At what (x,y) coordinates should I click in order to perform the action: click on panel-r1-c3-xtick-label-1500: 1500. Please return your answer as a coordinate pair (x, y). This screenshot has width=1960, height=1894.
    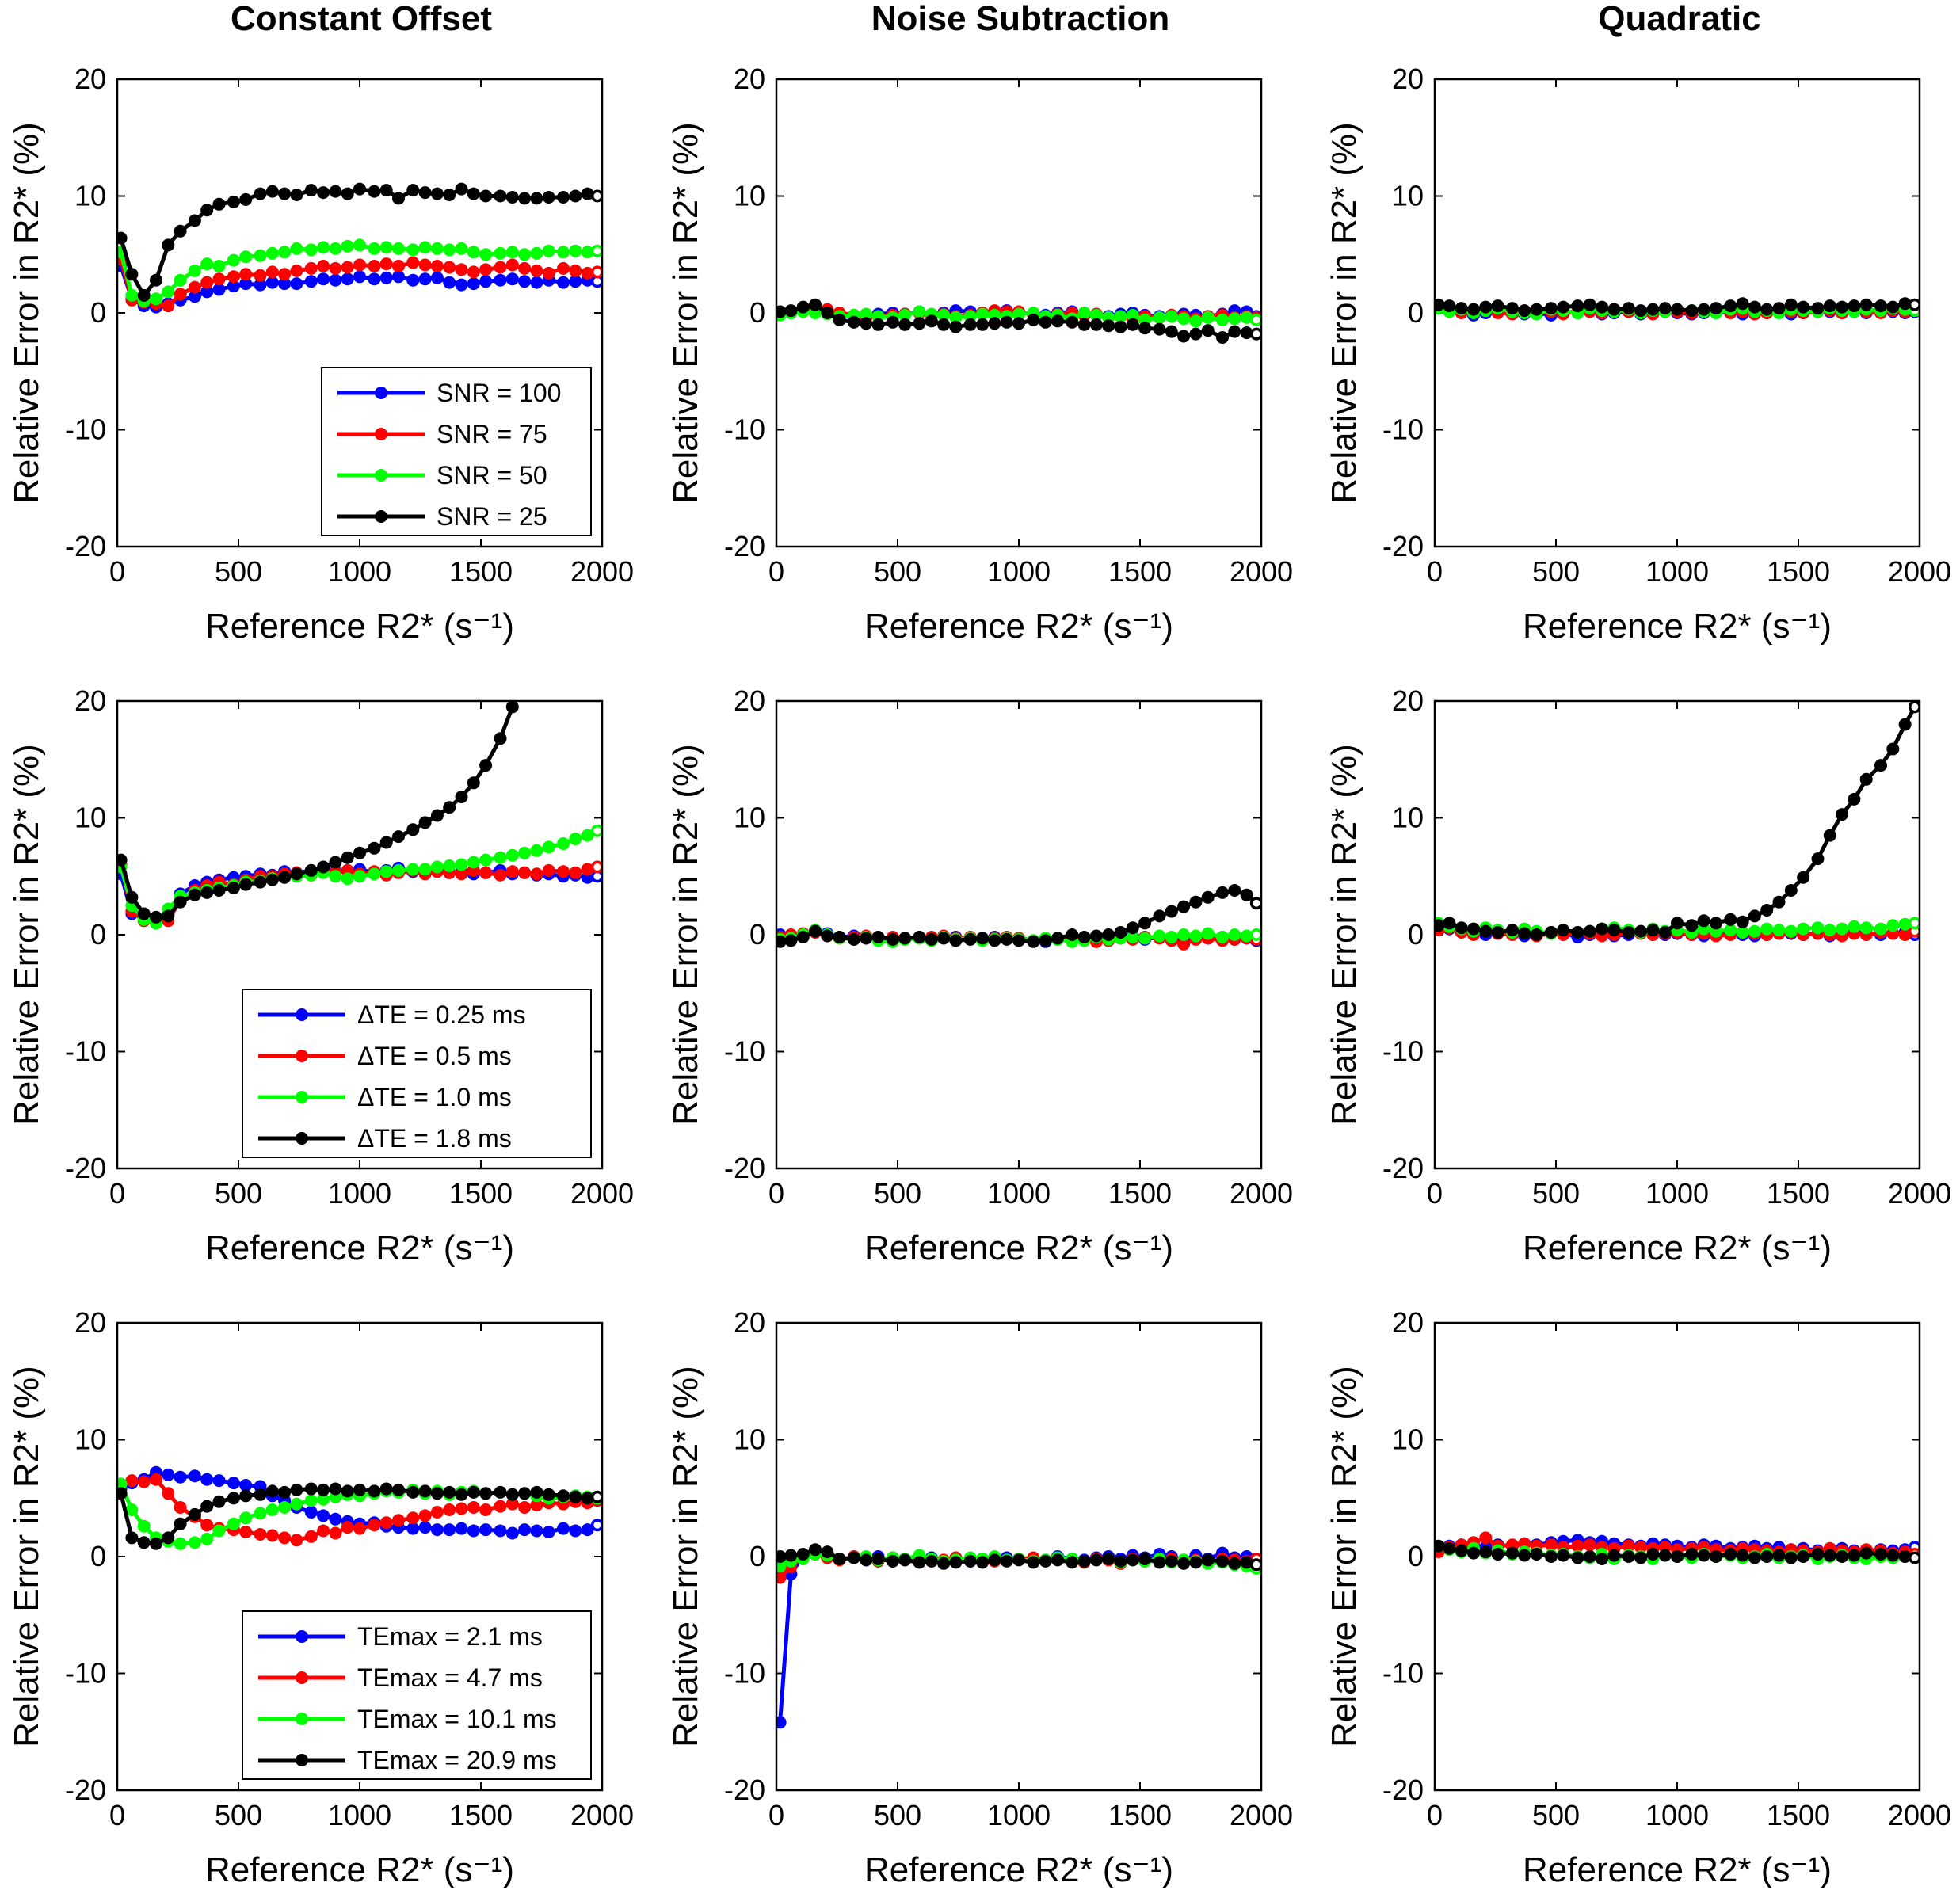
    Looking at the image, I should click on (1798, 571).